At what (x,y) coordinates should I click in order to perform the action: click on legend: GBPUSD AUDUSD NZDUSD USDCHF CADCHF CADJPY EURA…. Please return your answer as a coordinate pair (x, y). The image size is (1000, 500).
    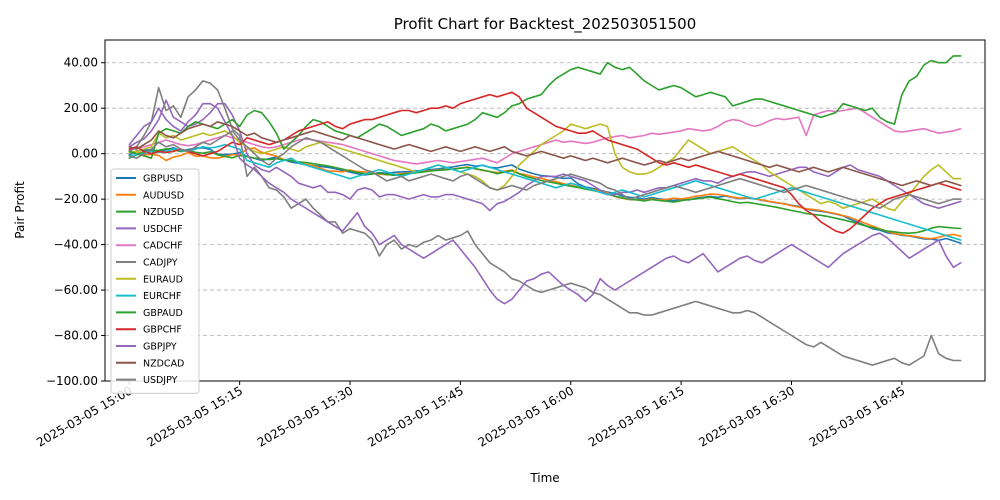
    Looking at the image, I should click on (155, 281).